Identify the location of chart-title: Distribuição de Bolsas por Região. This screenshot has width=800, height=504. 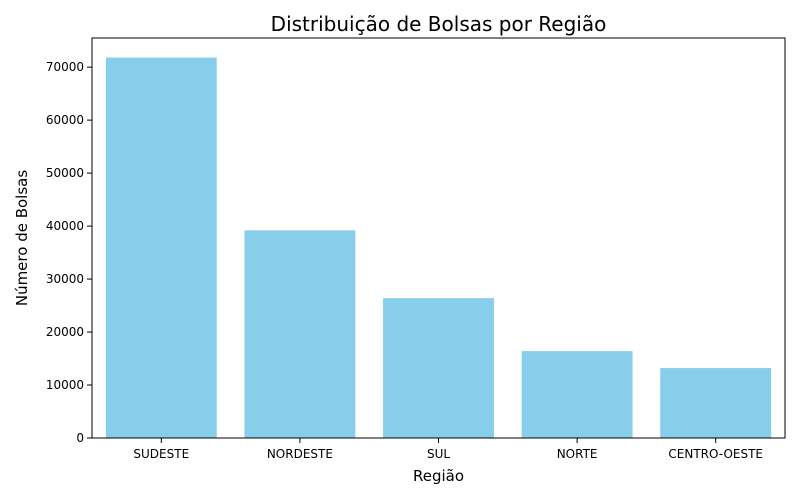
(439, 24).